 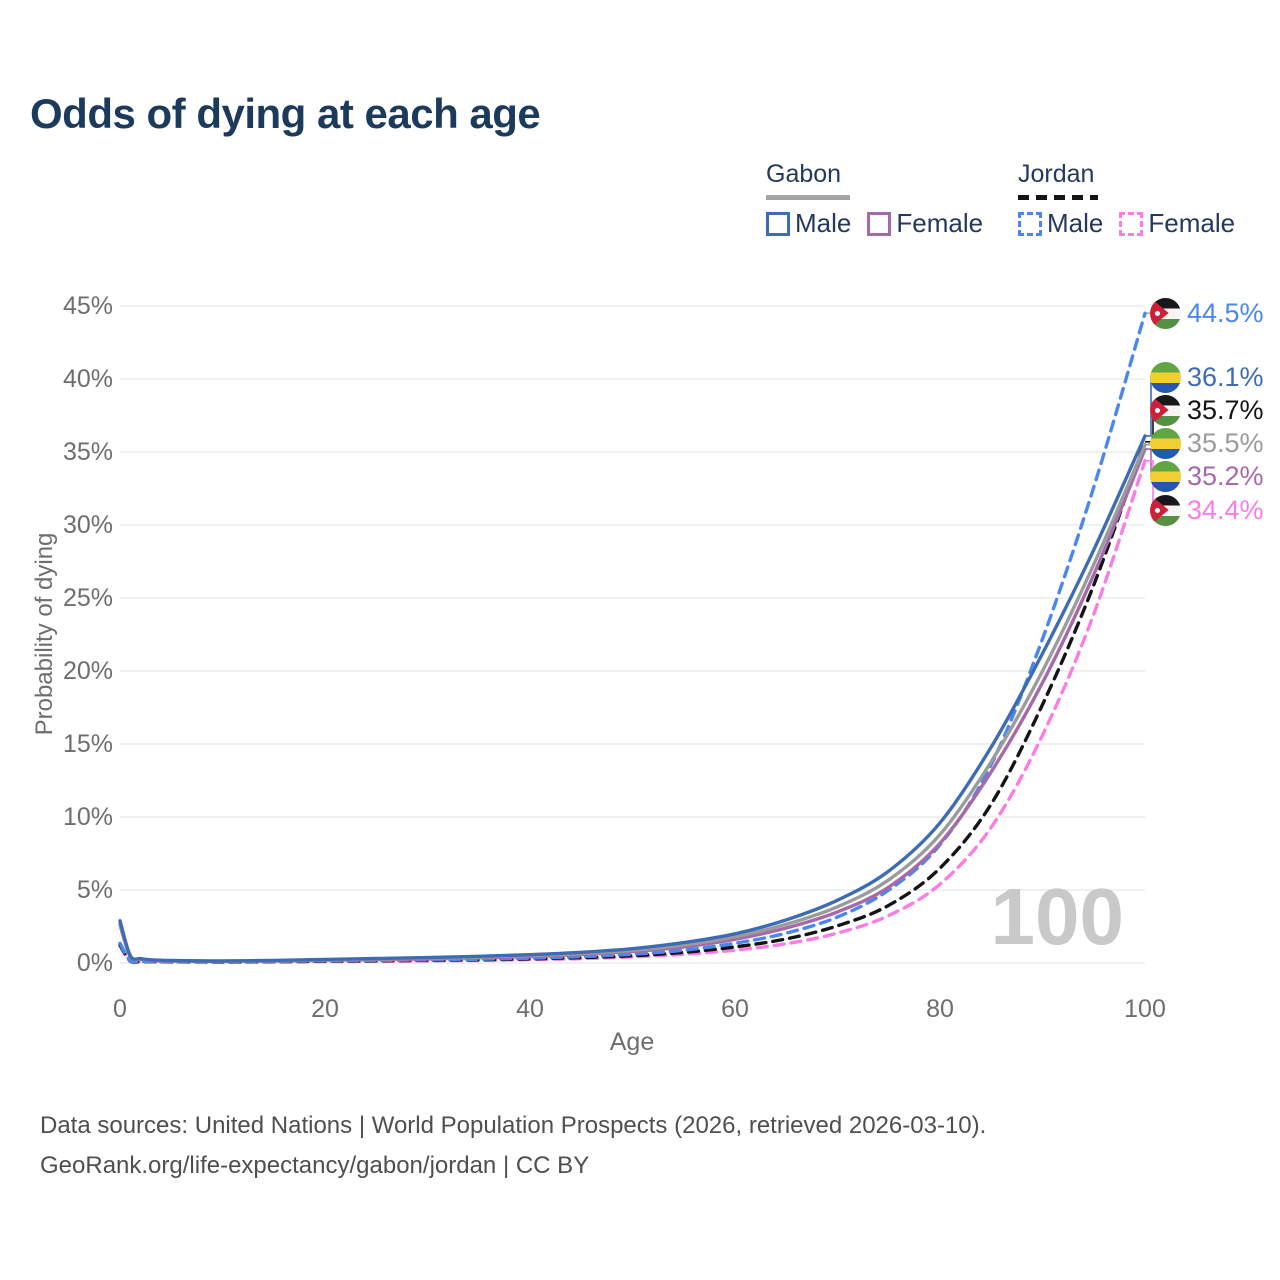 I want to click on end-label: 36.1%, so click(x=1207, y=377).